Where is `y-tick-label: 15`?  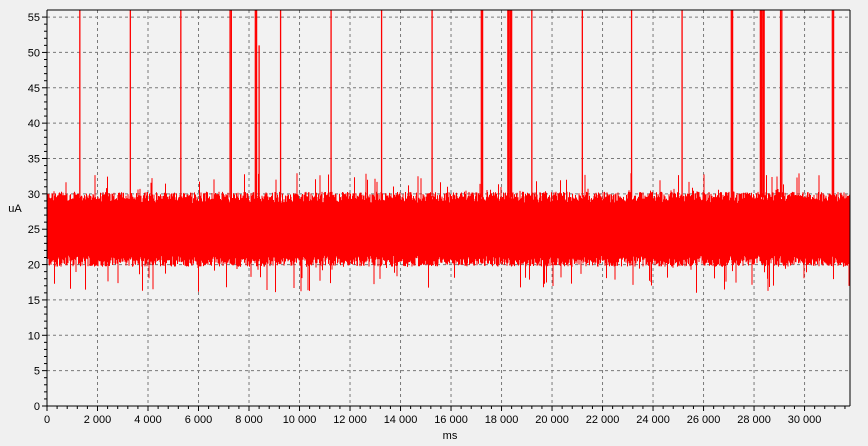 y-tick-label: 15 is located at coordinates (34, 301).